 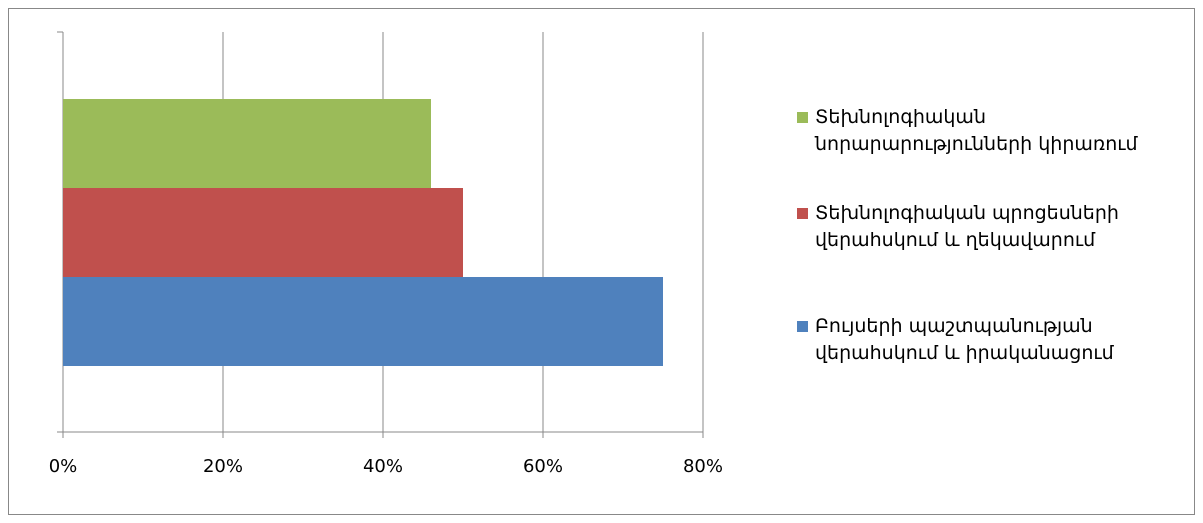 I want to click on x-tick-label: 80%, so click(x=703, y=466).